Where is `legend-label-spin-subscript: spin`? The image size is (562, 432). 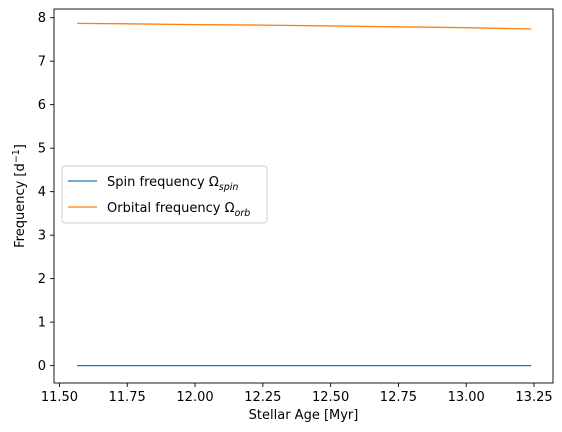 legend-label-spin-subscript: spin is located at coordinates (229, 187).